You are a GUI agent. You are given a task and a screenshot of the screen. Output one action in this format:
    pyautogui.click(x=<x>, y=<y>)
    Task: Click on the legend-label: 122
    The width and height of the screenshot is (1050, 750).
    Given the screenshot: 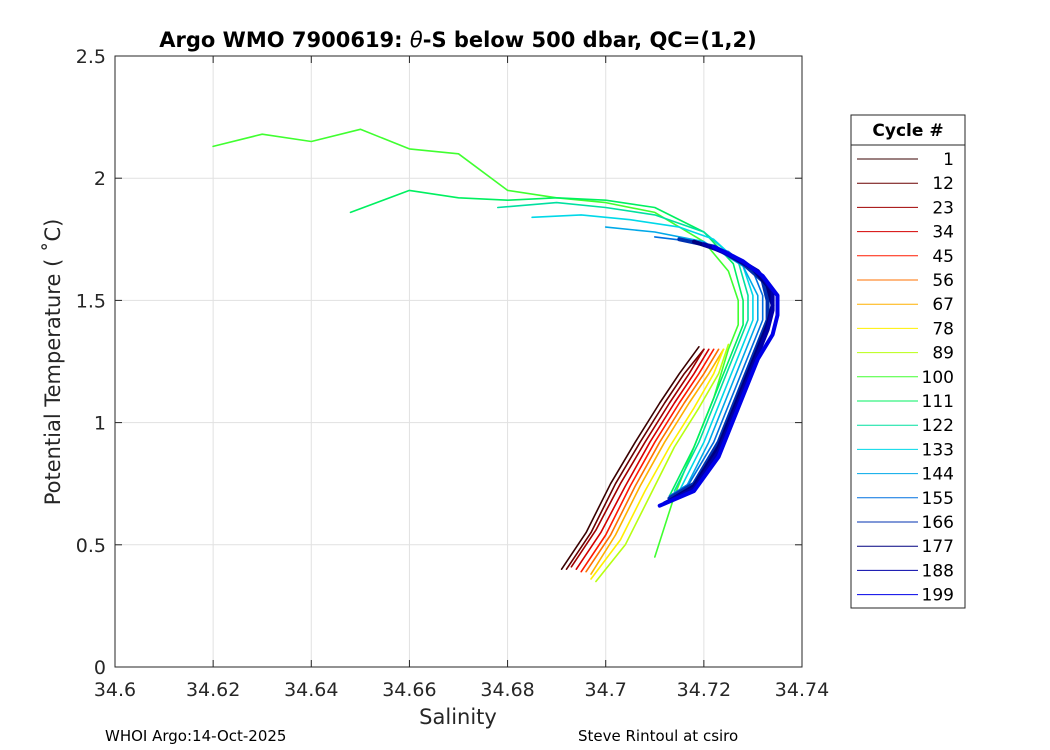 What is the action you would take?
    pyautogui.click(x=938, y=426)
    